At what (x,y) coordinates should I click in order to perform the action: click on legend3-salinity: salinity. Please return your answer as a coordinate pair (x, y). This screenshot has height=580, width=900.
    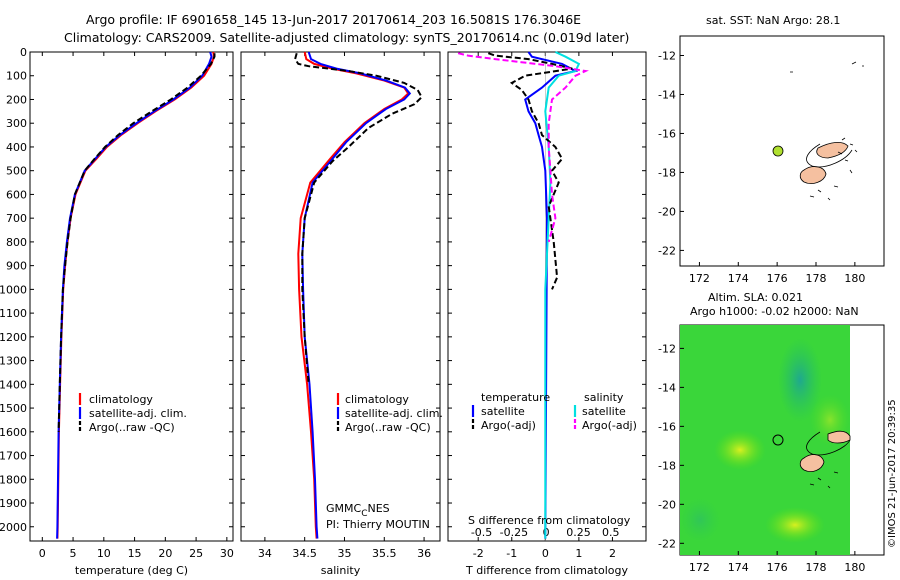
    Looking at the image, I should click on (604, 397).